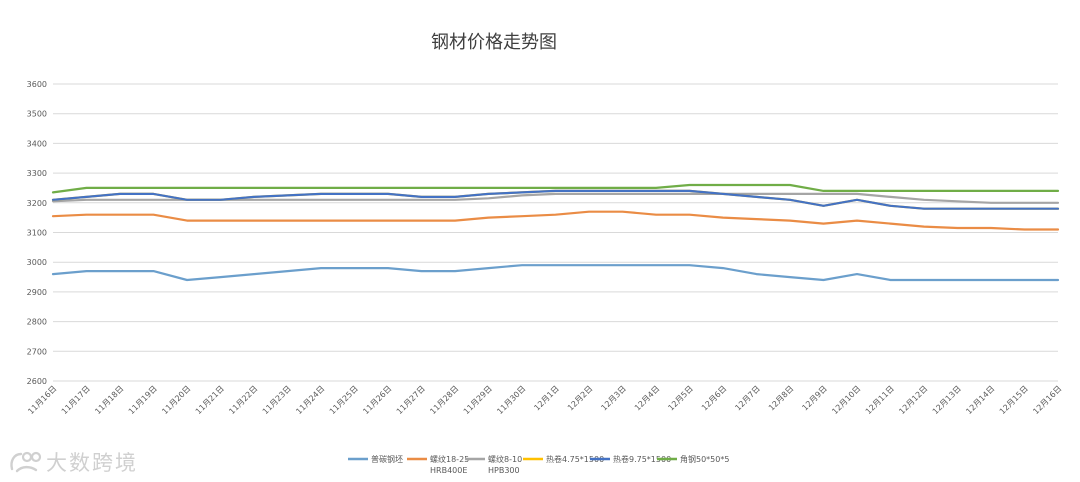 Image resolution: width=1080 pixels, height=482 pixels. What do you see at coordinates (37, 351) in the screenshot?
I see `y-tick-label: 2700` at bounding box center [37, 351].